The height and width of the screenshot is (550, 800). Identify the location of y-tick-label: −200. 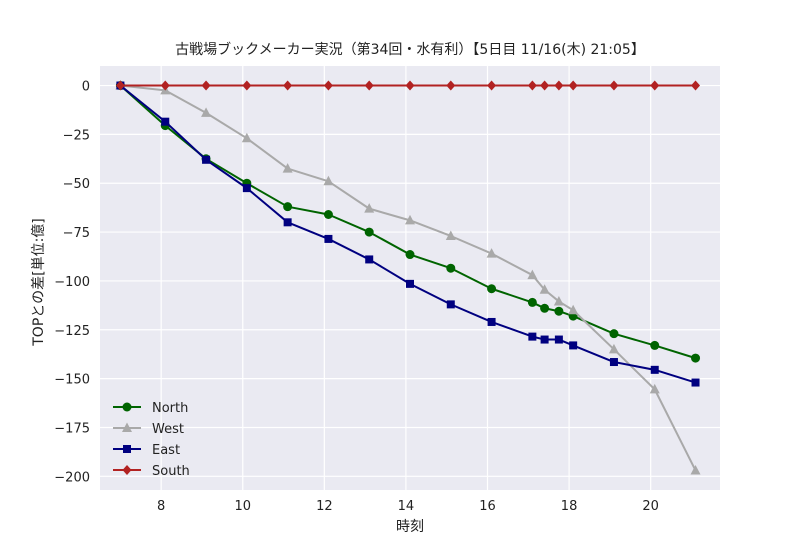
(72, 477).